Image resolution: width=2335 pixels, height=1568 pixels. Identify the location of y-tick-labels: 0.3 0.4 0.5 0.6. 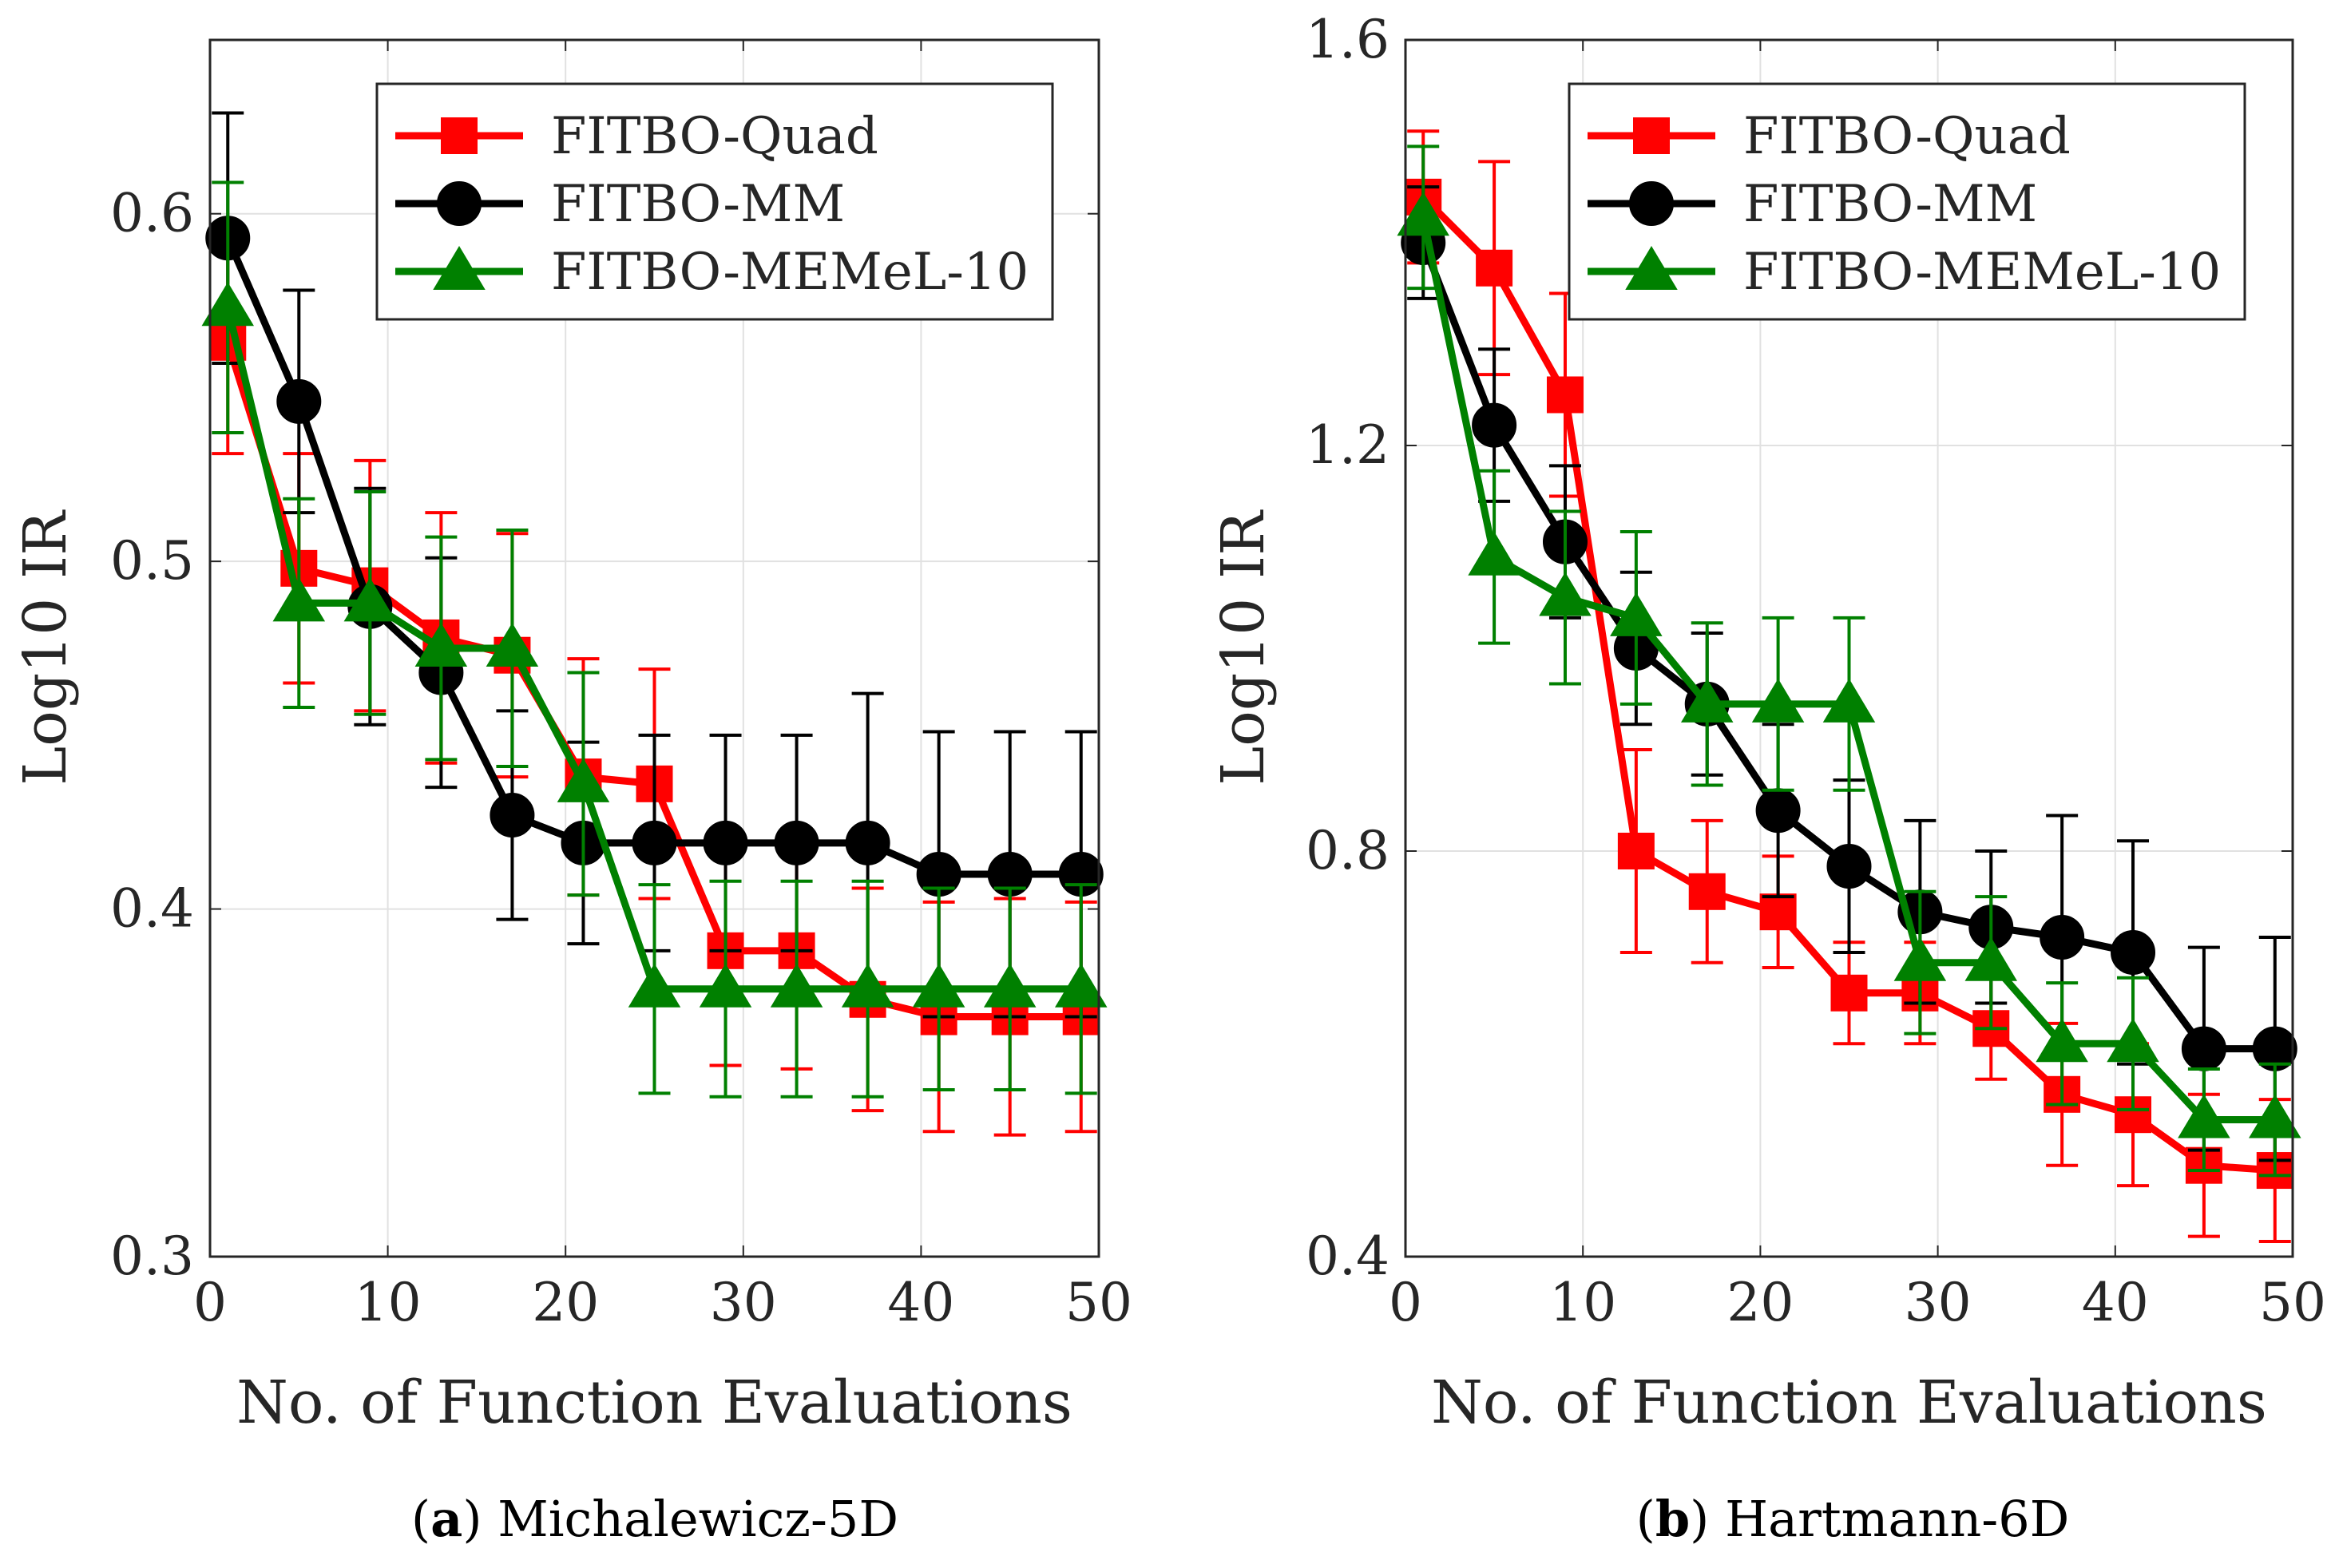
(152, 735).